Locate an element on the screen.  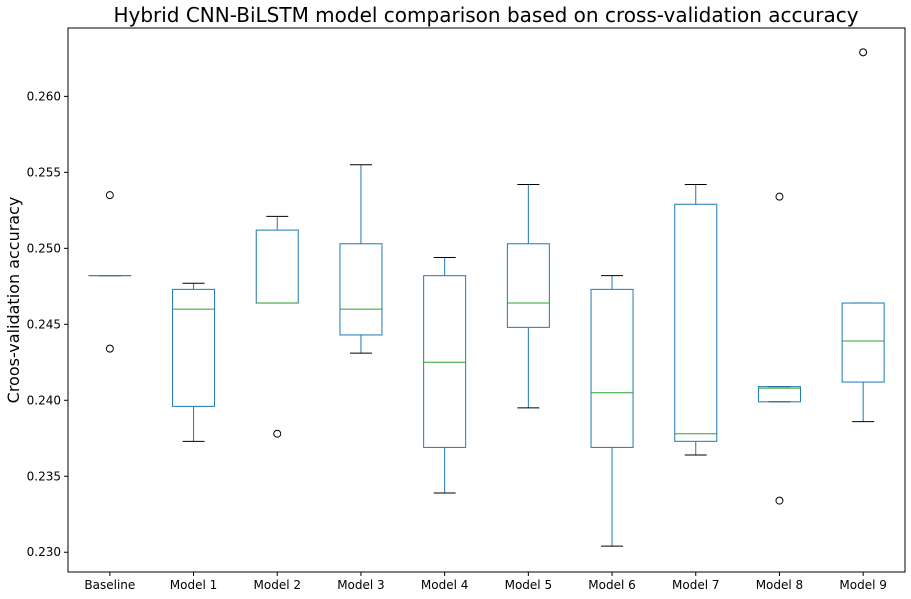
x-tick-label: Model 4 is located at coordinates (444, 585).